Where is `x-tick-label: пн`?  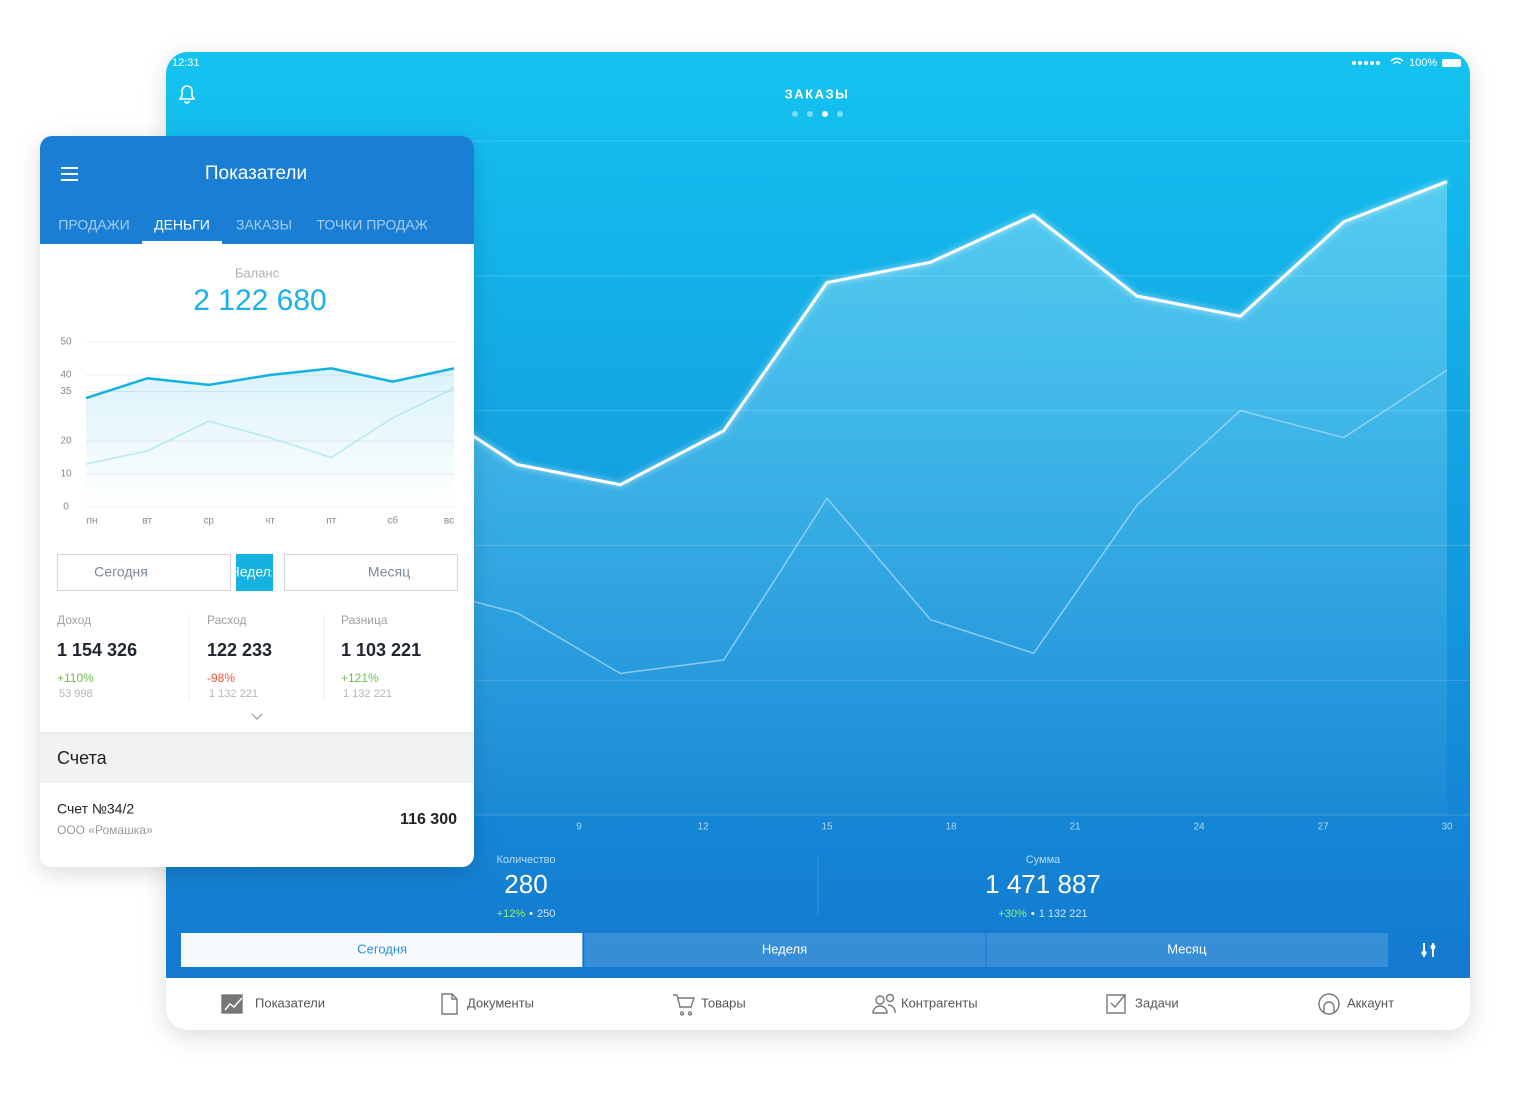 x-tick-label: пн is located at coordinates (92, 521).